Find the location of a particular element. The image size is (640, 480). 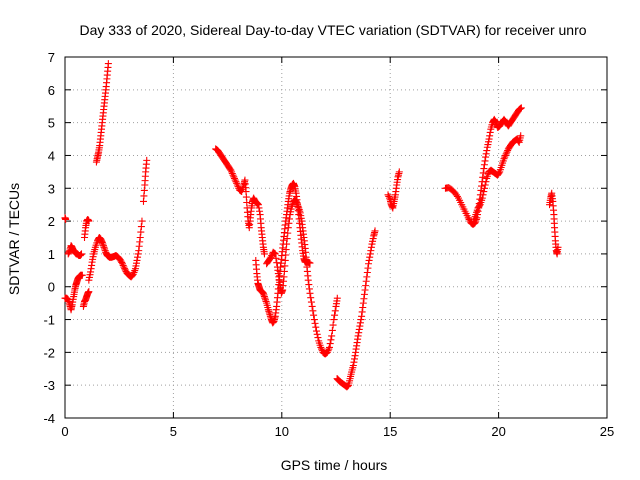

x-tick-labels: 0 5 10 15 20 25 is located at coordinates (337, 431).